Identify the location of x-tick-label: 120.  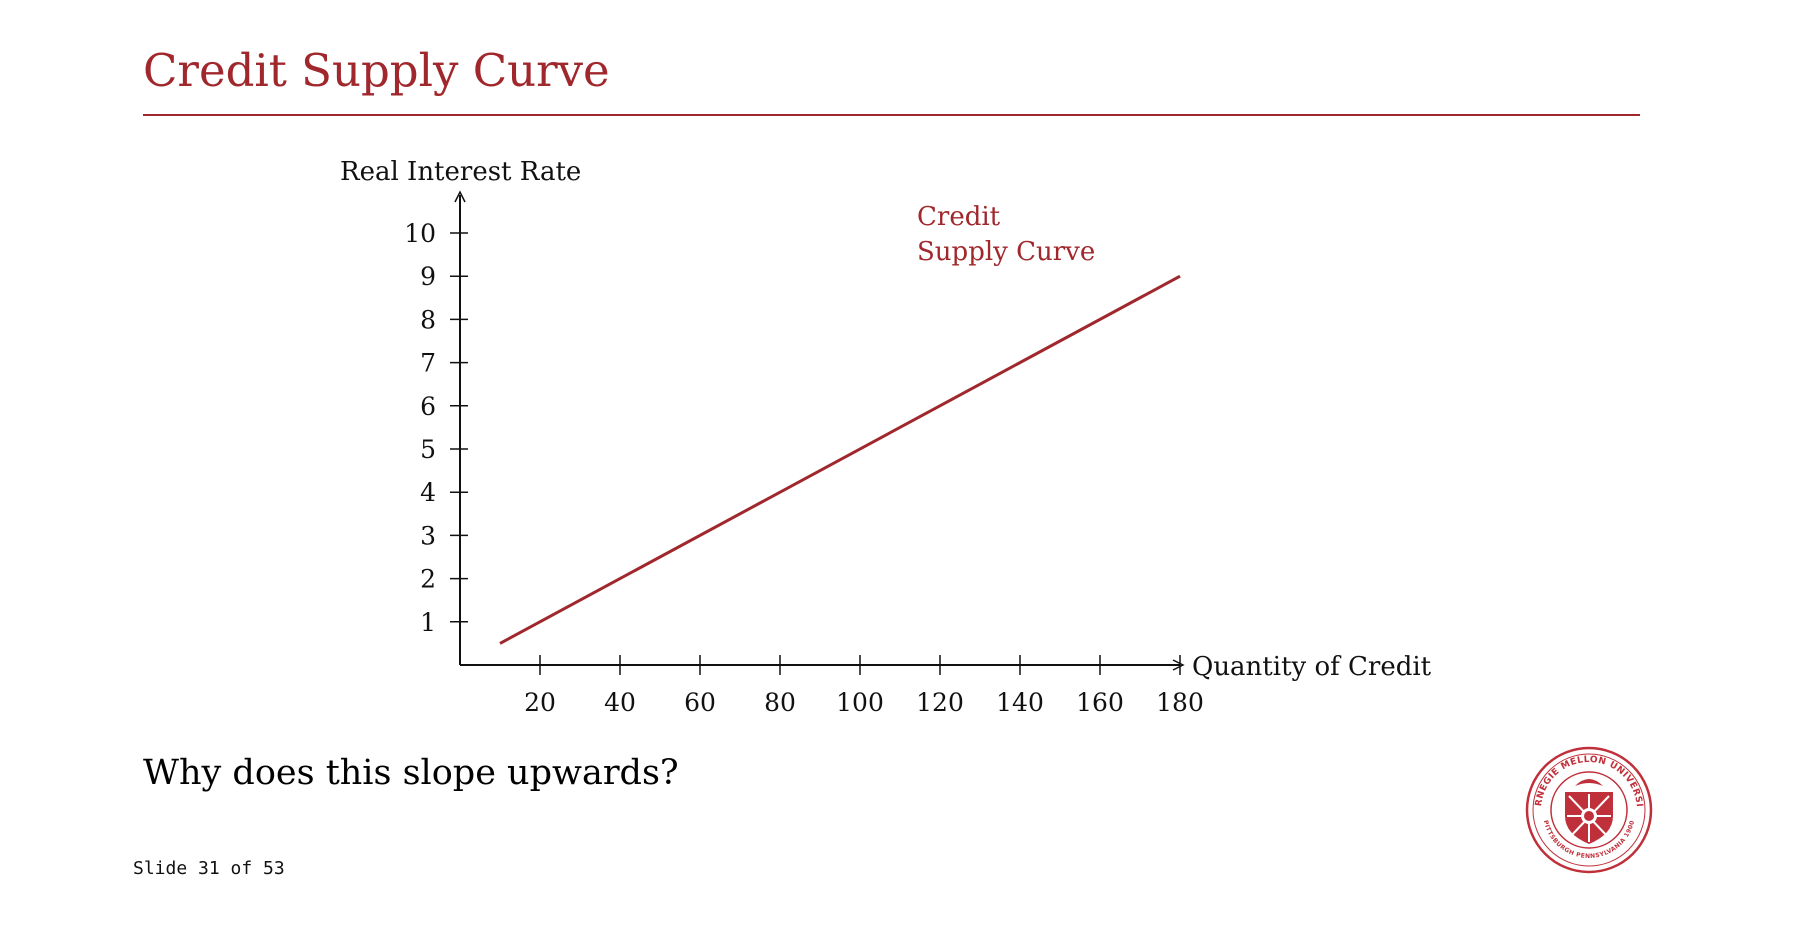
(940, 702).